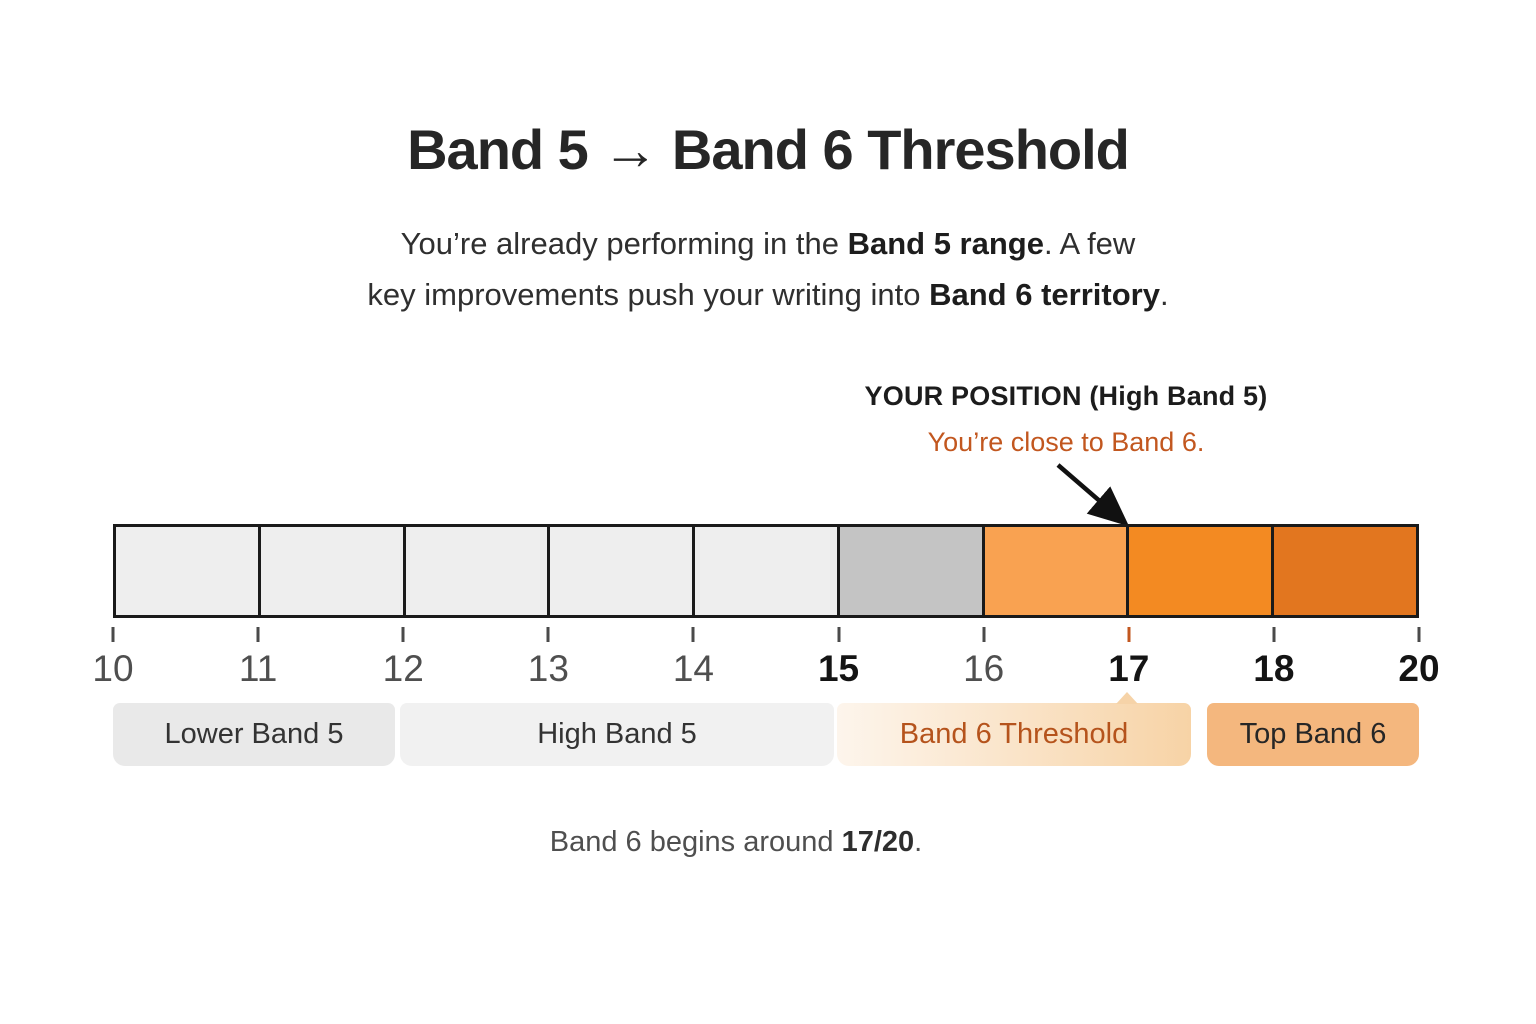 Image resolution: width=1536 pixels, height=1024 pixels. I want to click on axis-ticks, so click(766, 634).